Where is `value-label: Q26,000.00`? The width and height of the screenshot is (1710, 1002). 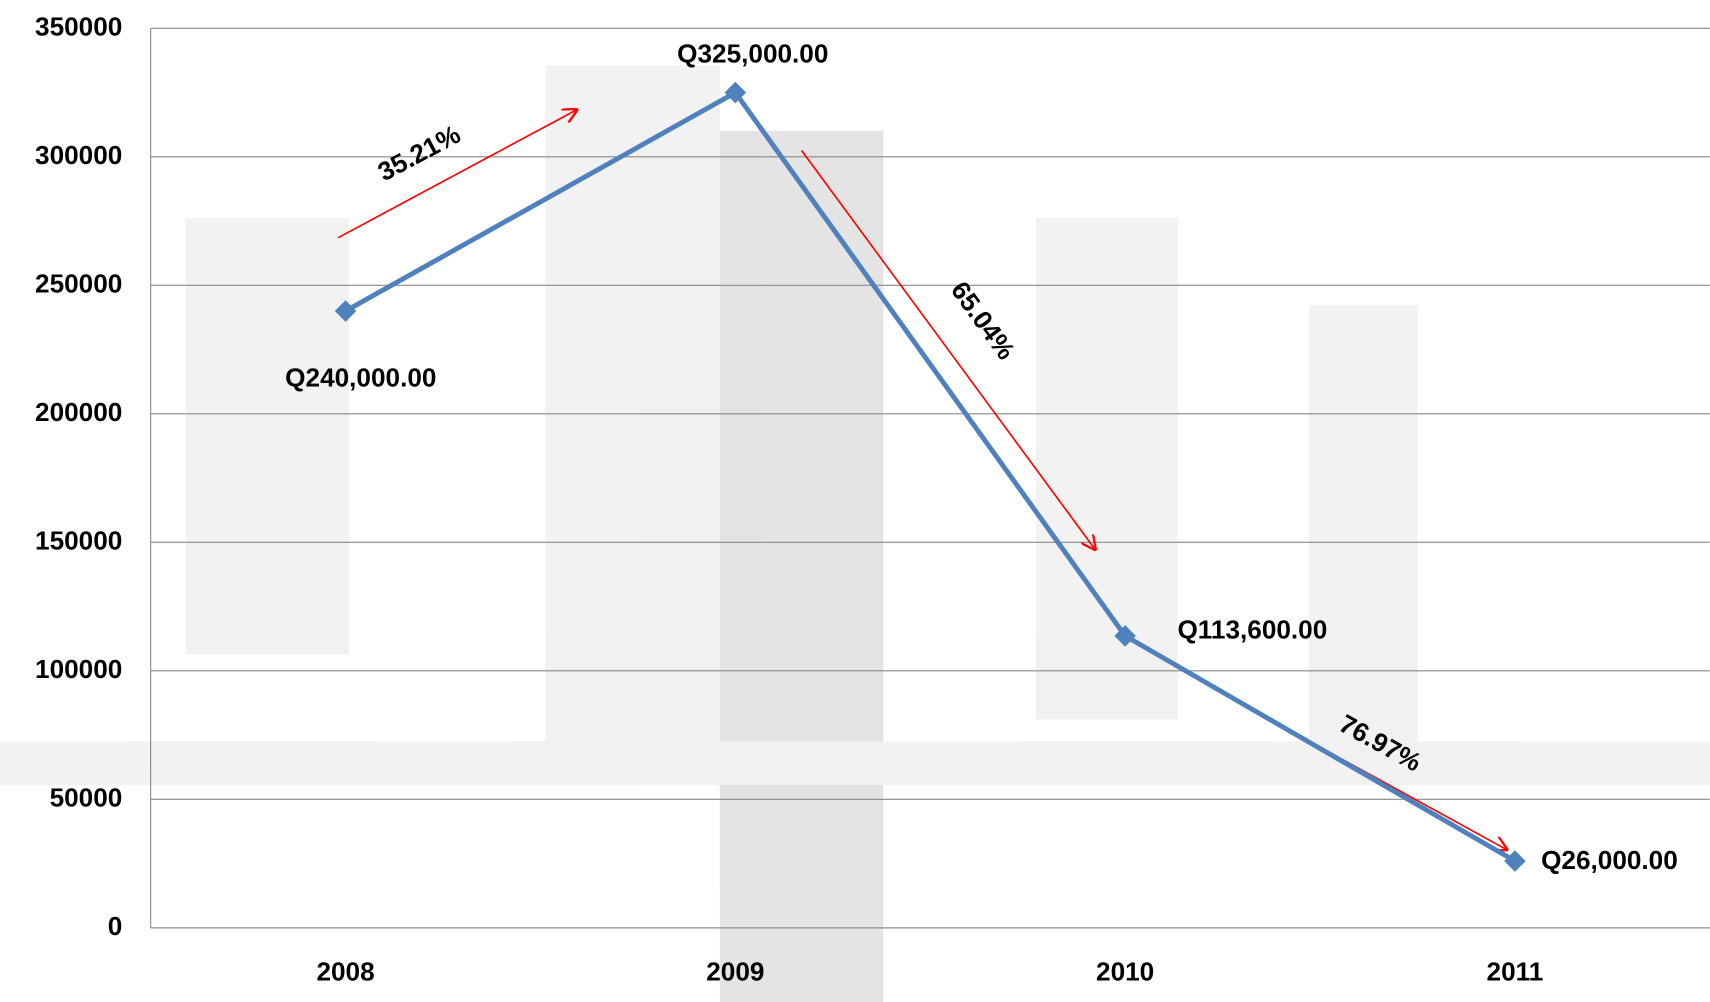
value-label: Q26,000.00 is located at coordinates (1609, 860).